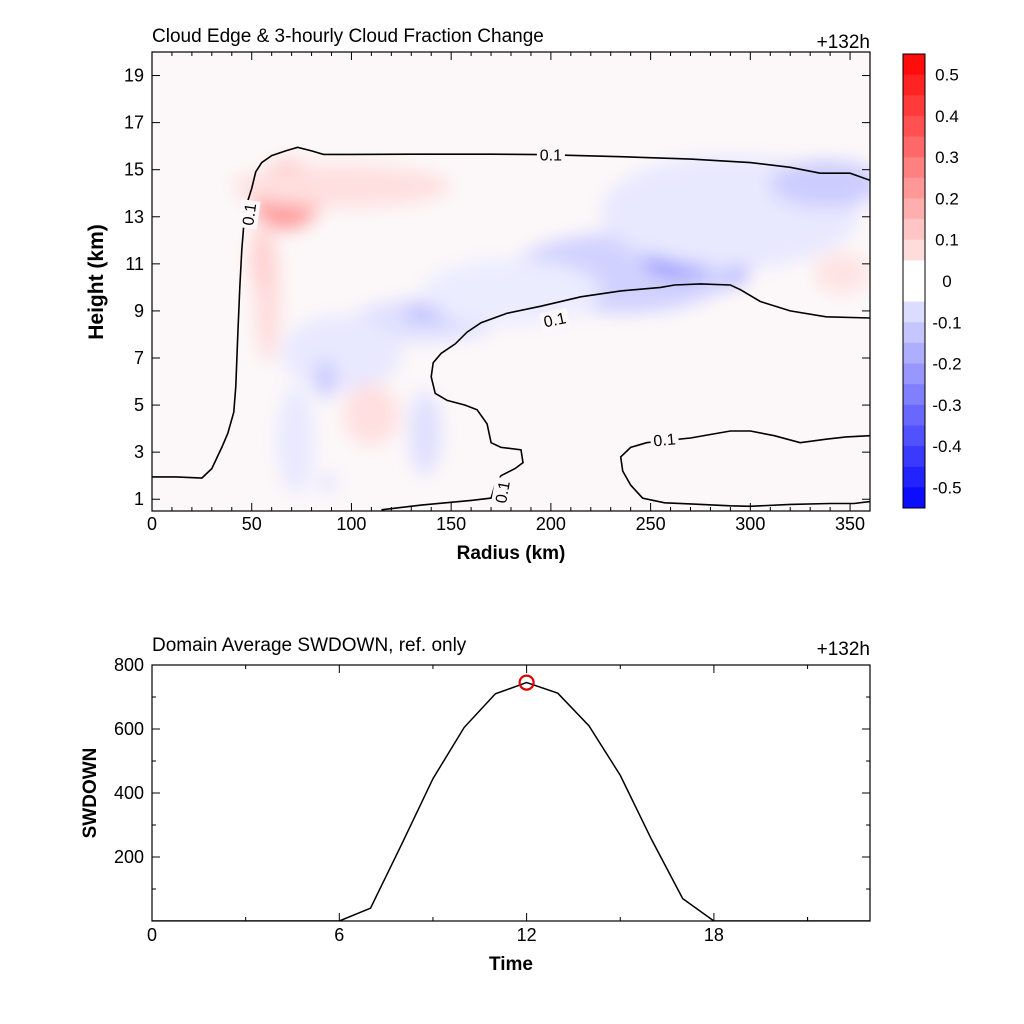  I want to click on current-time-marker, so click(526, 682).